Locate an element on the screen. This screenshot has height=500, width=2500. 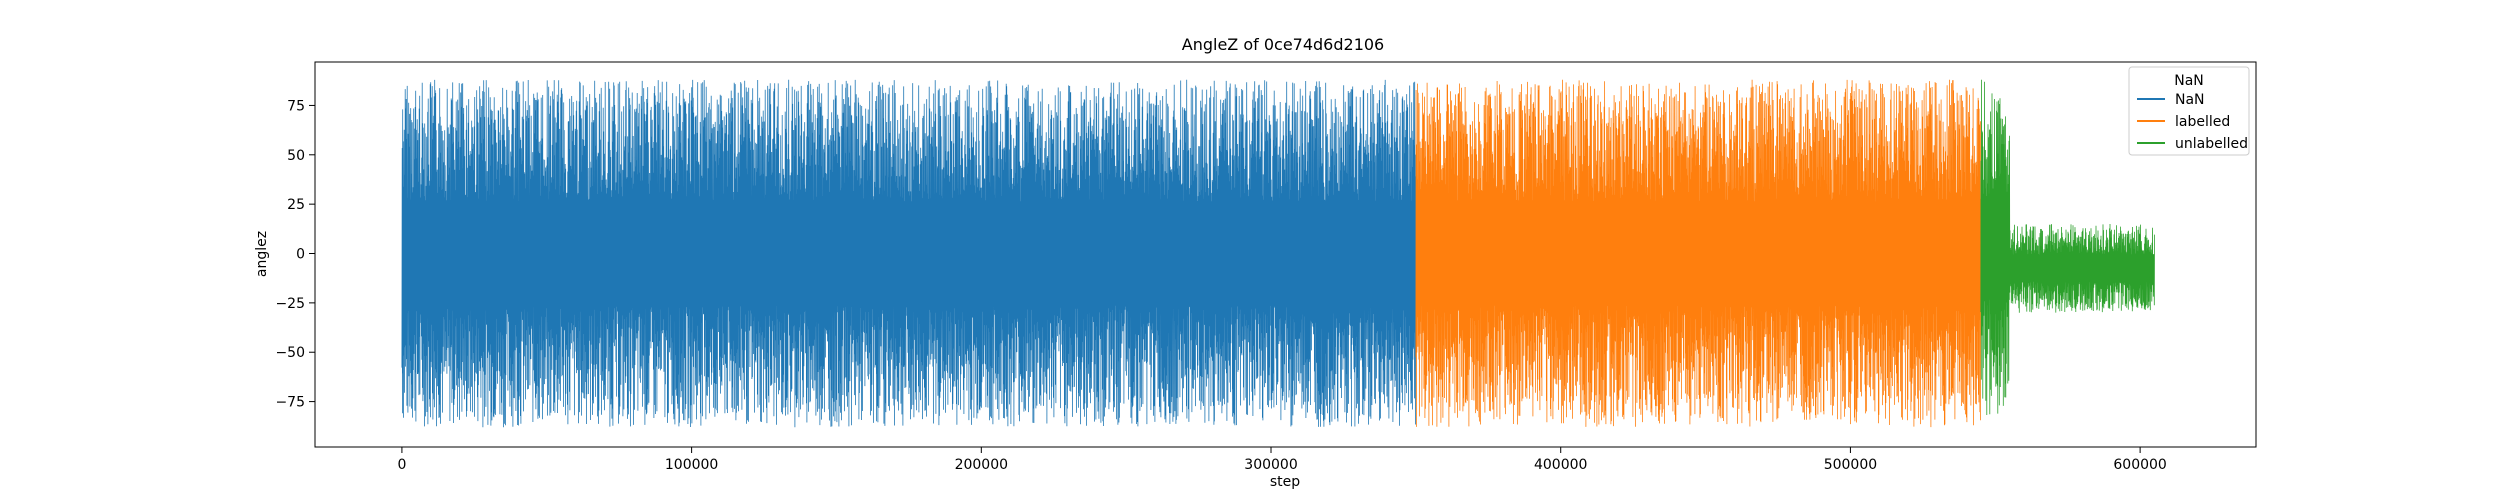
chart-title: AngleZ of 0ce74d6d2106 is located at coordinates (1283, 44).